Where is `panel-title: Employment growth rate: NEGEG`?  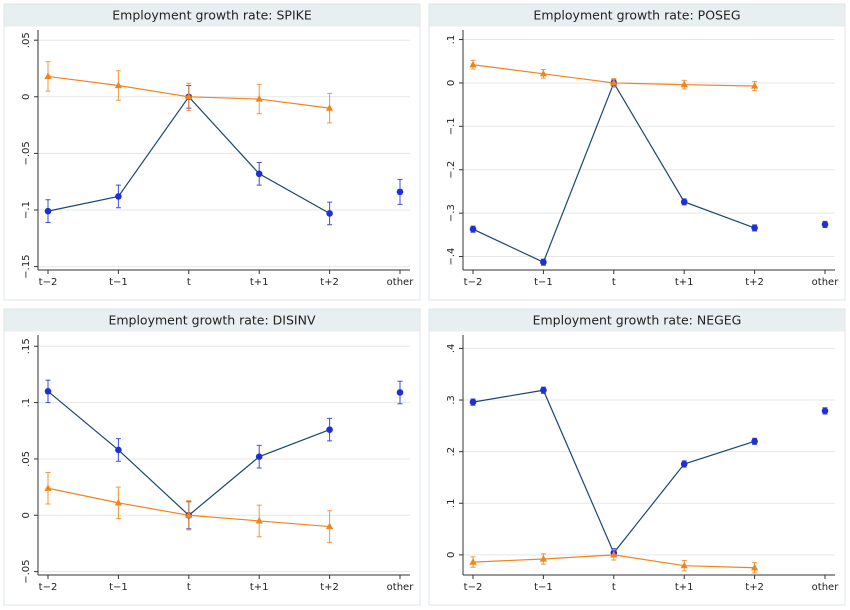 panel-title: Employment growth rate: NEGEG is located at coordinates (637, 320).